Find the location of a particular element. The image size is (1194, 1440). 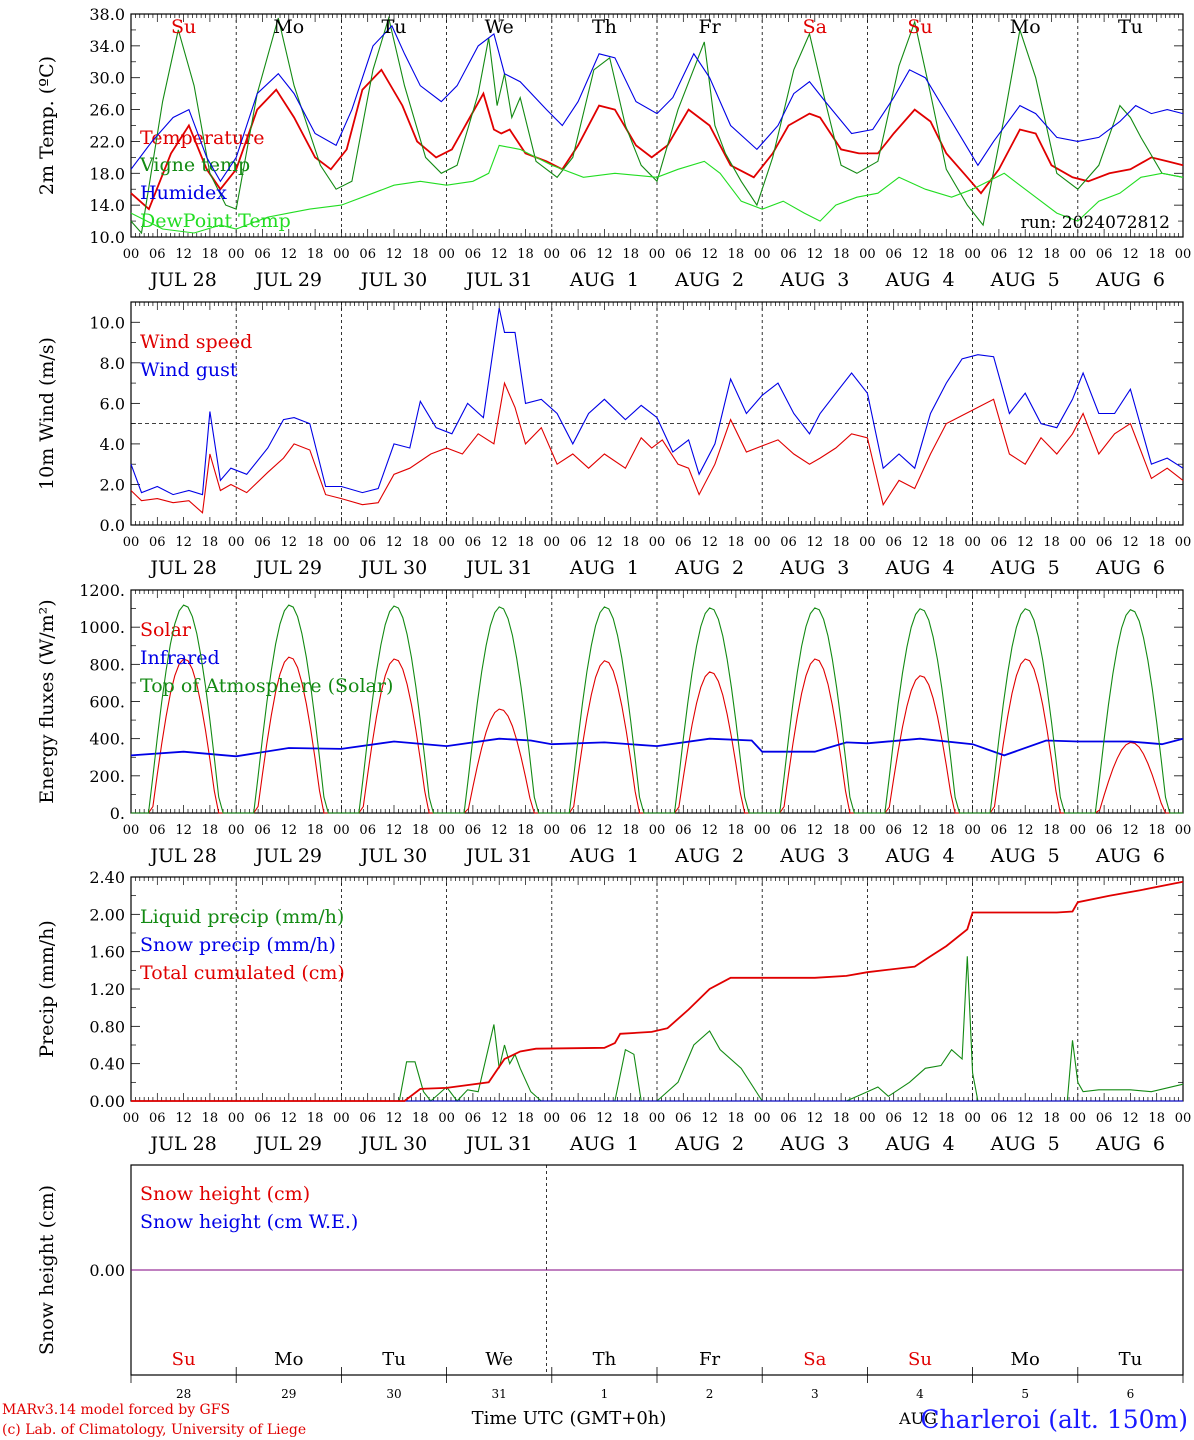

date-label: AUG 5 is located at coordinates (1025, 280).